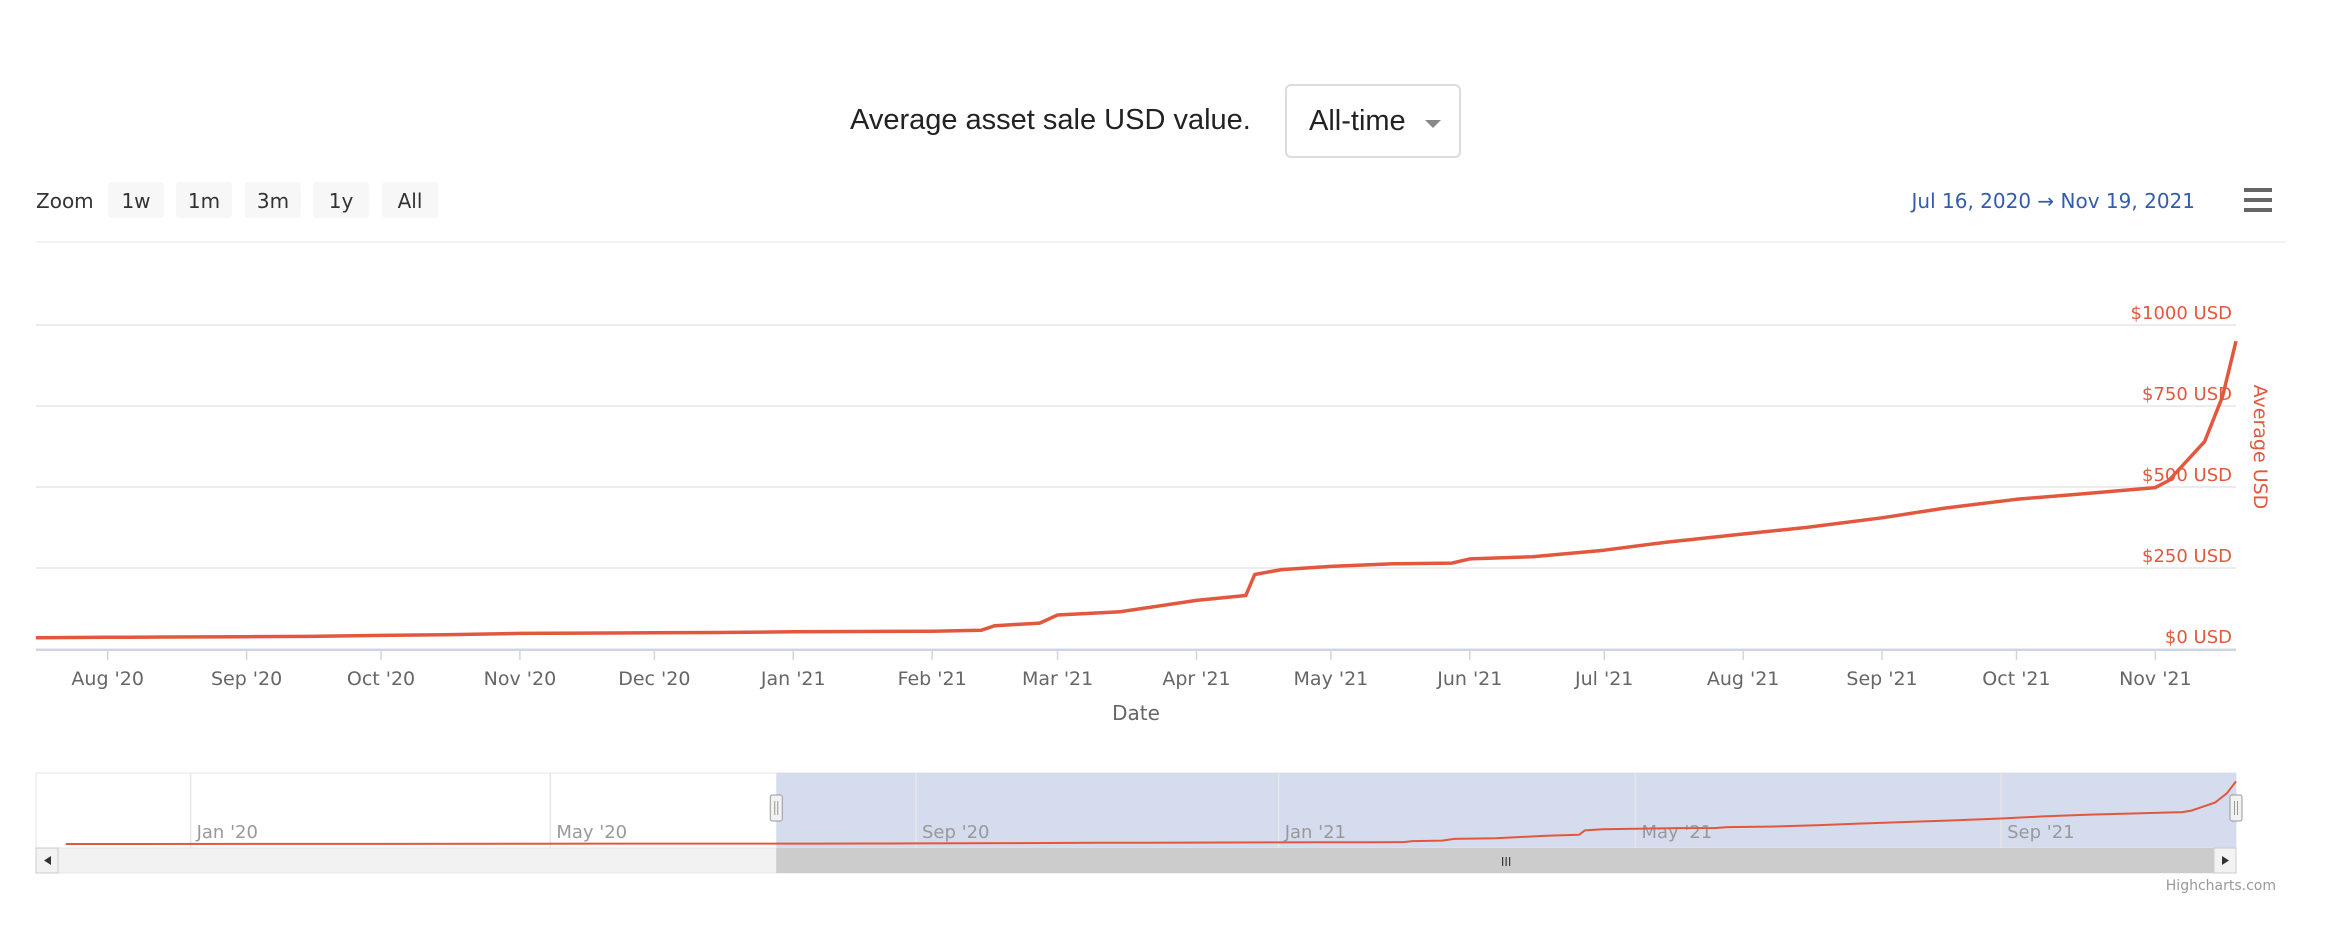  I want to click on arrow-left-icon, so click(47, 860).